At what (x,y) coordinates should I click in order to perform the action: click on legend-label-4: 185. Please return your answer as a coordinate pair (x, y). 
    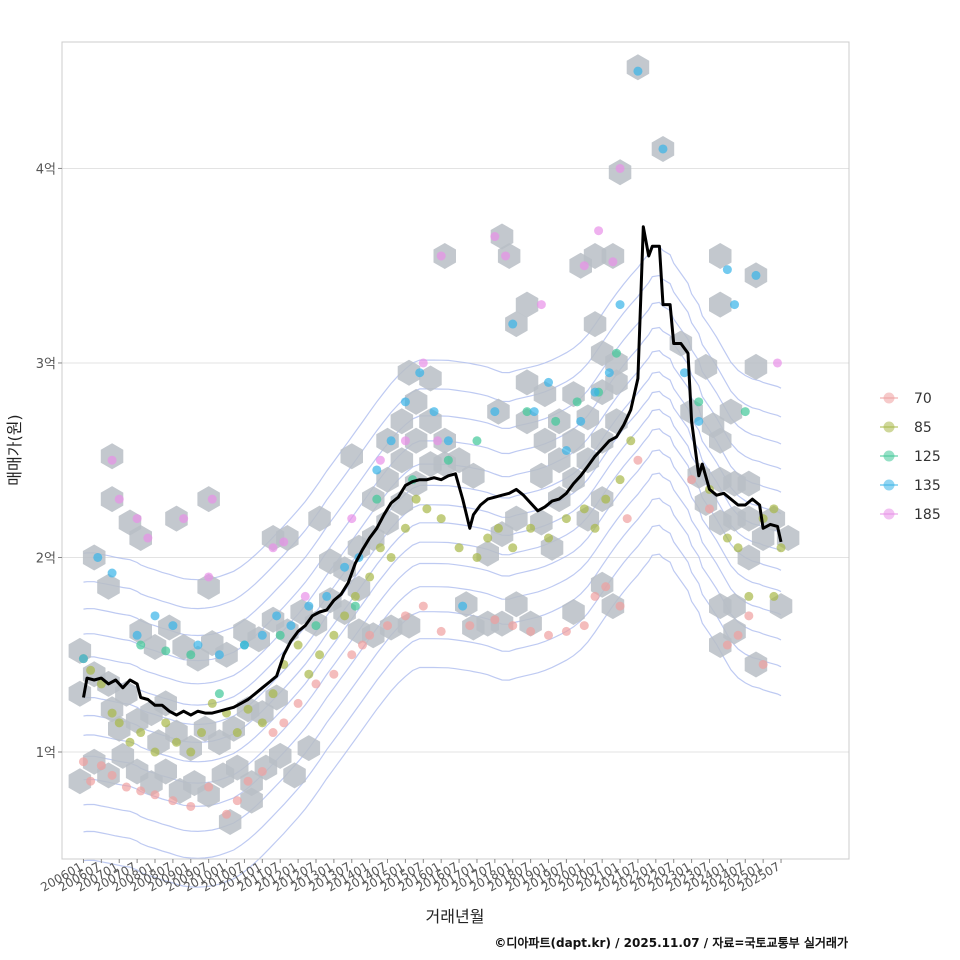
    Looking at the image, I should click on (927, 515).